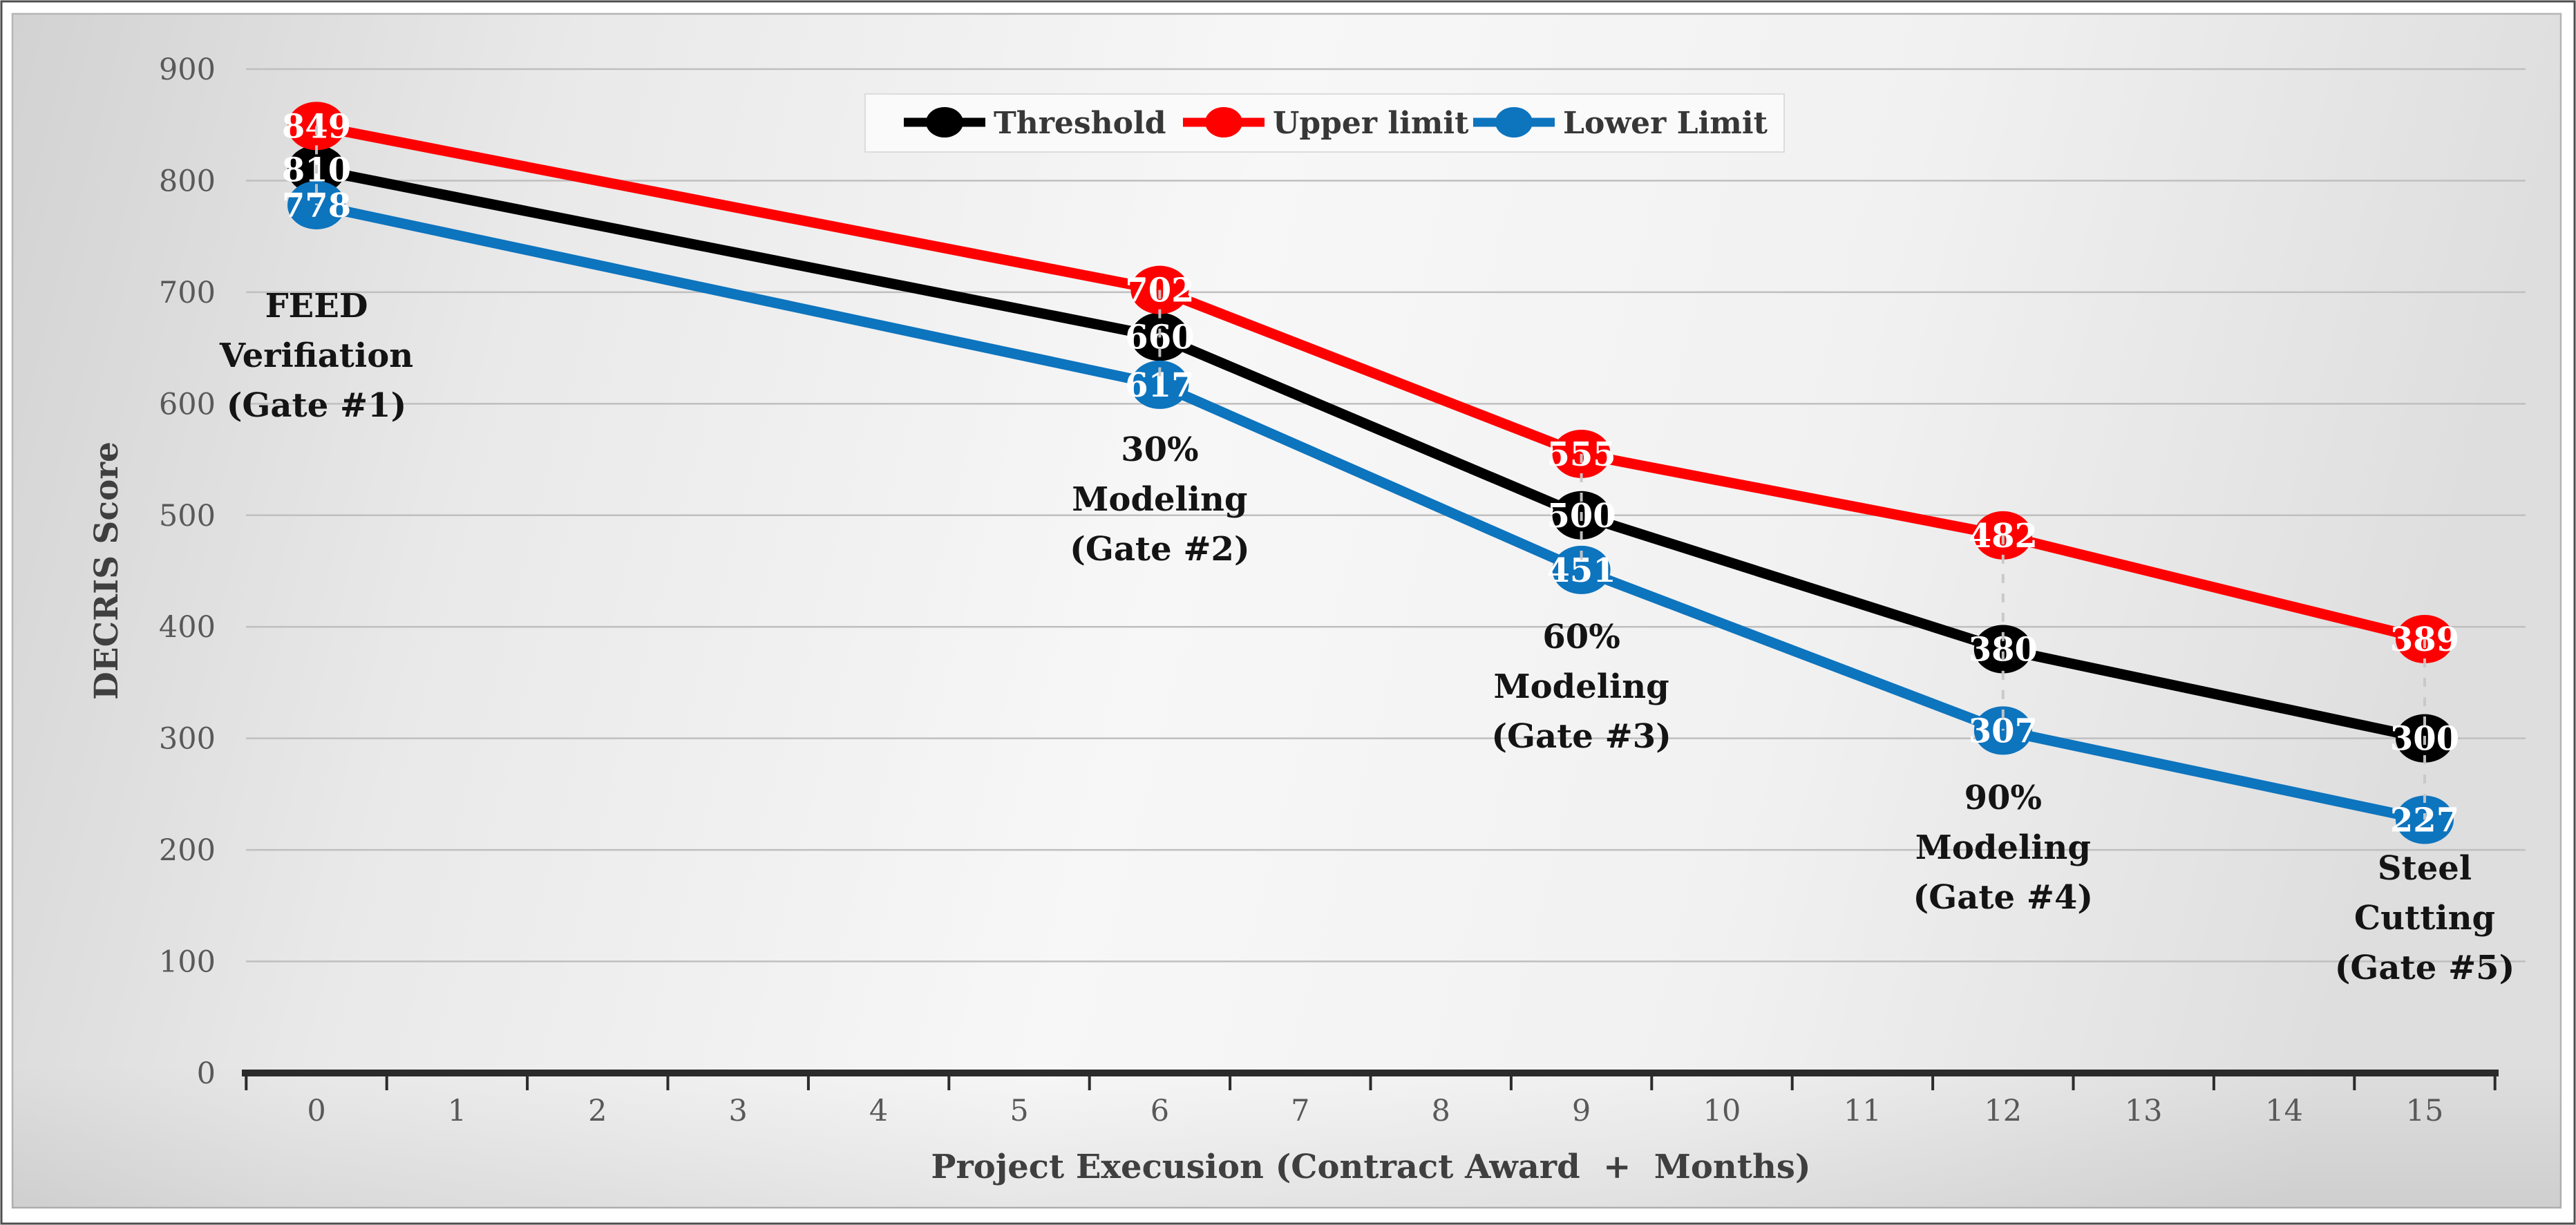 The image size is (2576, 1225). What do you see at coordinates (1665, 123) in the screenshot?
I see `legend-item-label: Lower Limit` at bounding box center [1665, 123].